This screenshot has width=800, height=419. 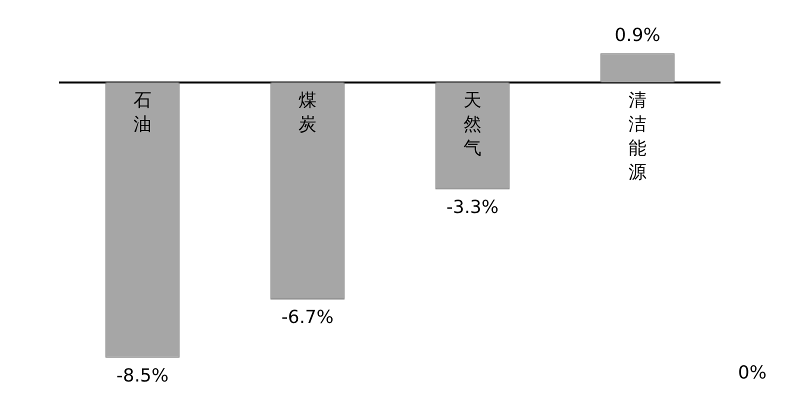 What do you see at coordinates (752, 373) in the screenshot?
I see `text: 0%` at bounding box center [752, 373].